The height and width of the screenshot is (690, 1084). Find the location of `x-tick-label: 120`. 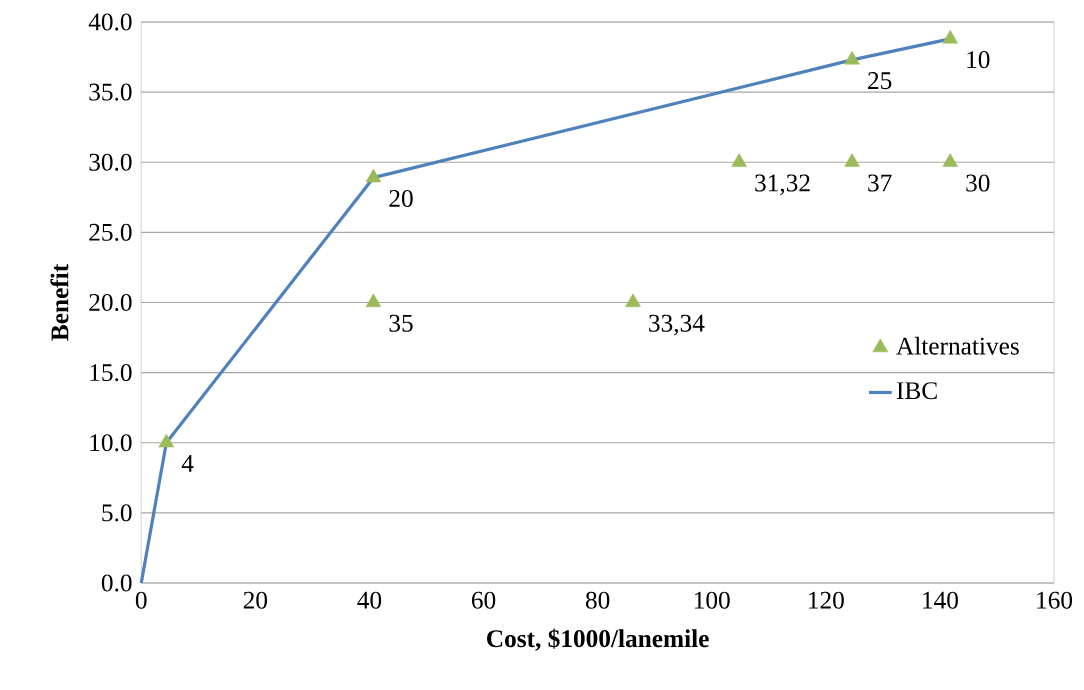

x-tick-label: 120 is located at coordinates (826, 600).